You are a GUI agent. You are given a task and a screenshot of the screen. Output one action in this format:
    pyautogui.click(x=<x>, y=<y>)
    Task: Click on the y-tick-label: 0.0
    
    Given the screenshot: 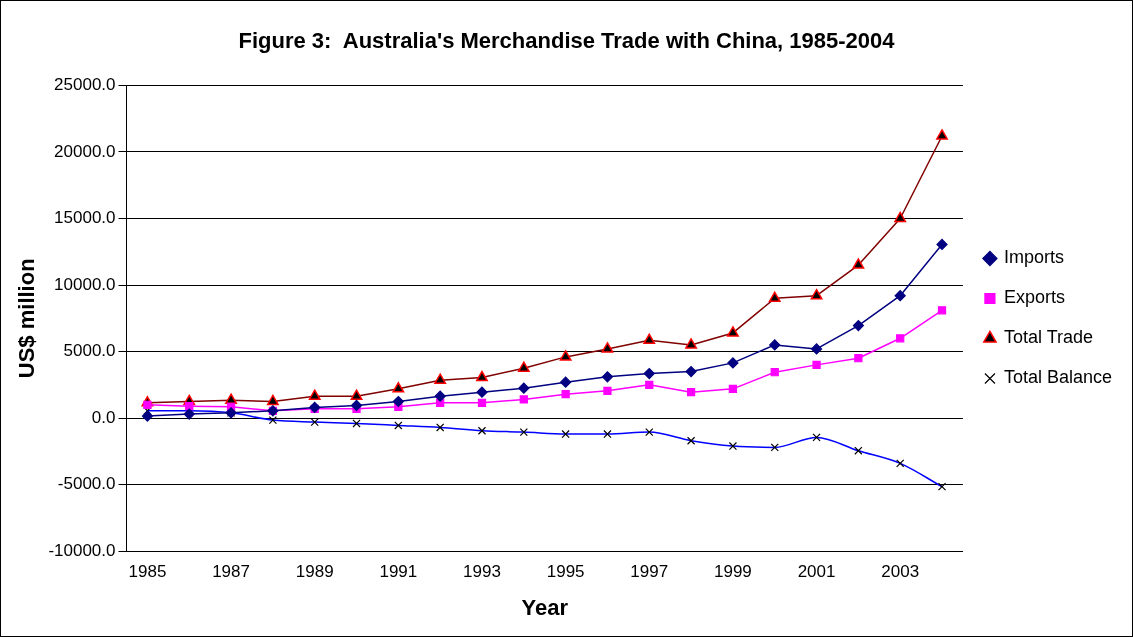 What is the action you would take?
    pyautogui.click(x=103, y=417)
    